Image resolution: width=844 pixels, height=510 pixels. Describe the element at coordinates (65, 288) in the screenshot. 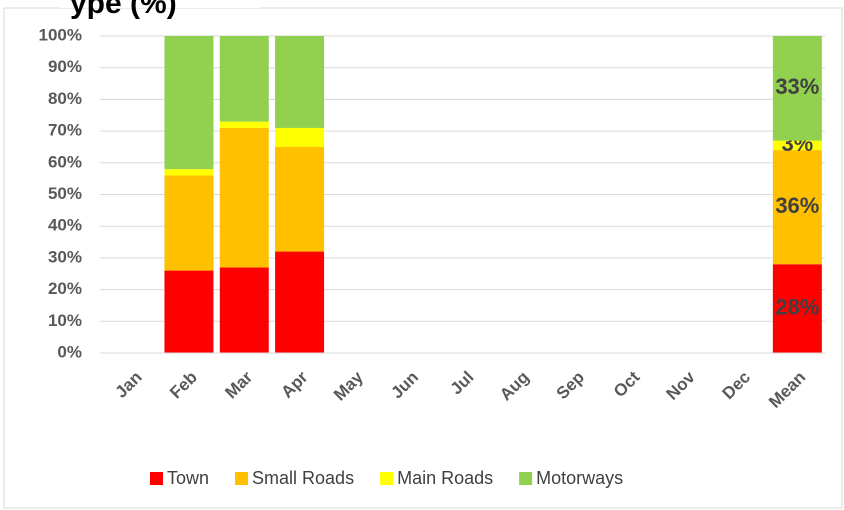

I see `y-tick-label: 20%` at that location.